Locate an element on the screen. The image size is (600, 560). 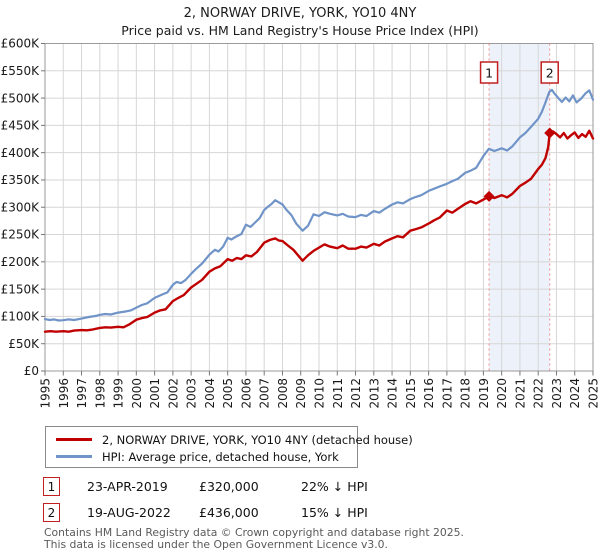
sale-2-price: £436,000 is located at coordinates (229, 512).